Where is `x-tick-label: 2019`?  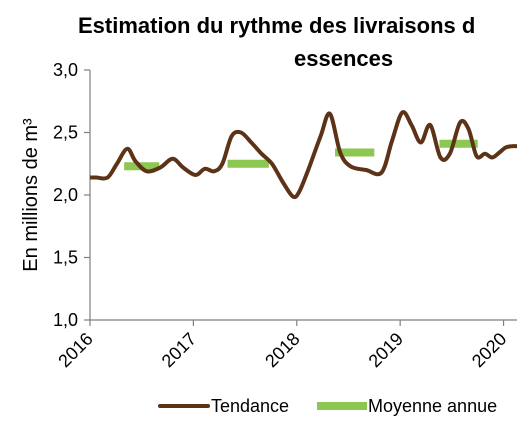
x-tick-label: 2019 is located at coordinates (386, 350).